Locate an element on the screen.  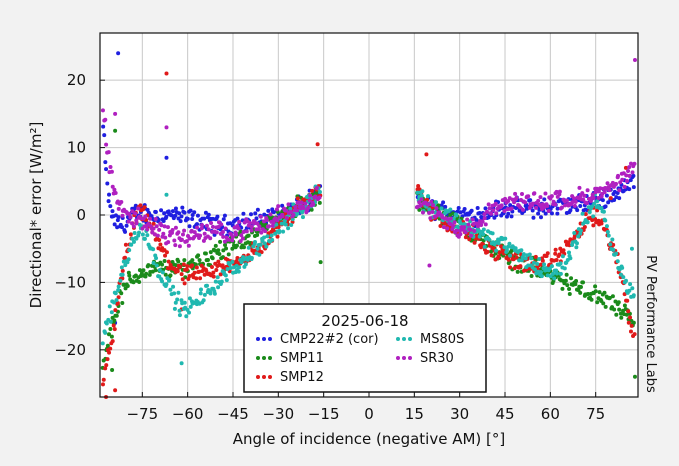
y-tick-label: 0 is located at coordinates (81, 215).